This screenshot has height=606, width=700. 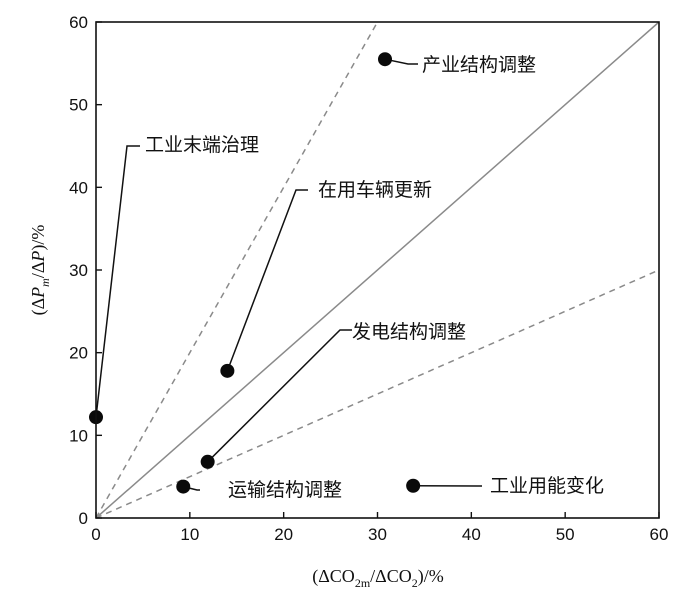 I want to click on point-label: 发电结构调整, so click(x=409, y=332).